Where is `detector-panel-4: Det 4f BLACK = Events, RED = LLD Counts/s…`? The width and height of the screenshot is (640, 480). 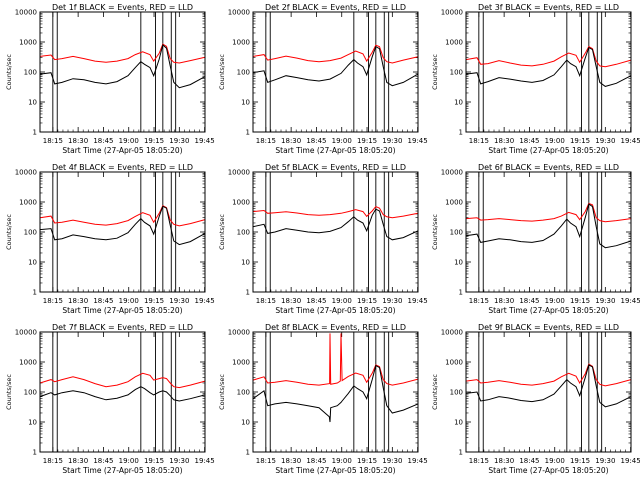 detector-panel-4: Det 4f BLACK = Events, RED = LLD Counts/s… is located at coordinates (110, 239).